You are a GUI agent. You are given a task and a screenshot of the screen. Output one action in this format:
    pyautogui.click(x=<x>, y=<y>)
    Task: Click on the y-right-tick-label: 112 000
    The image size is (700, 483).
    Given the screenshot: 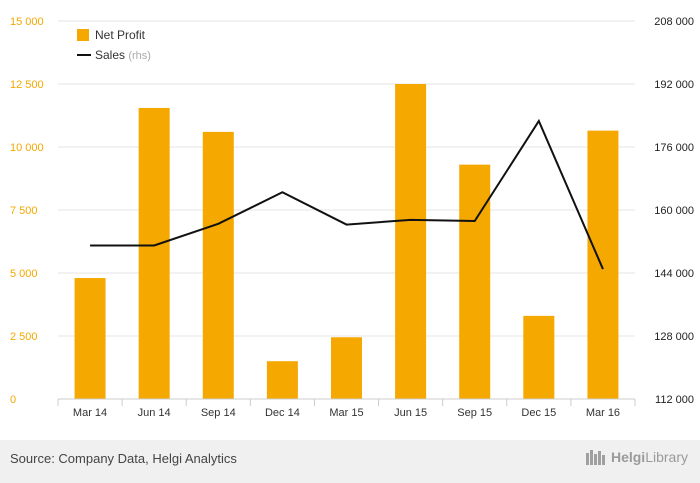 What is the action you would take?
    pyautogui.click(x=674, y=400)
    